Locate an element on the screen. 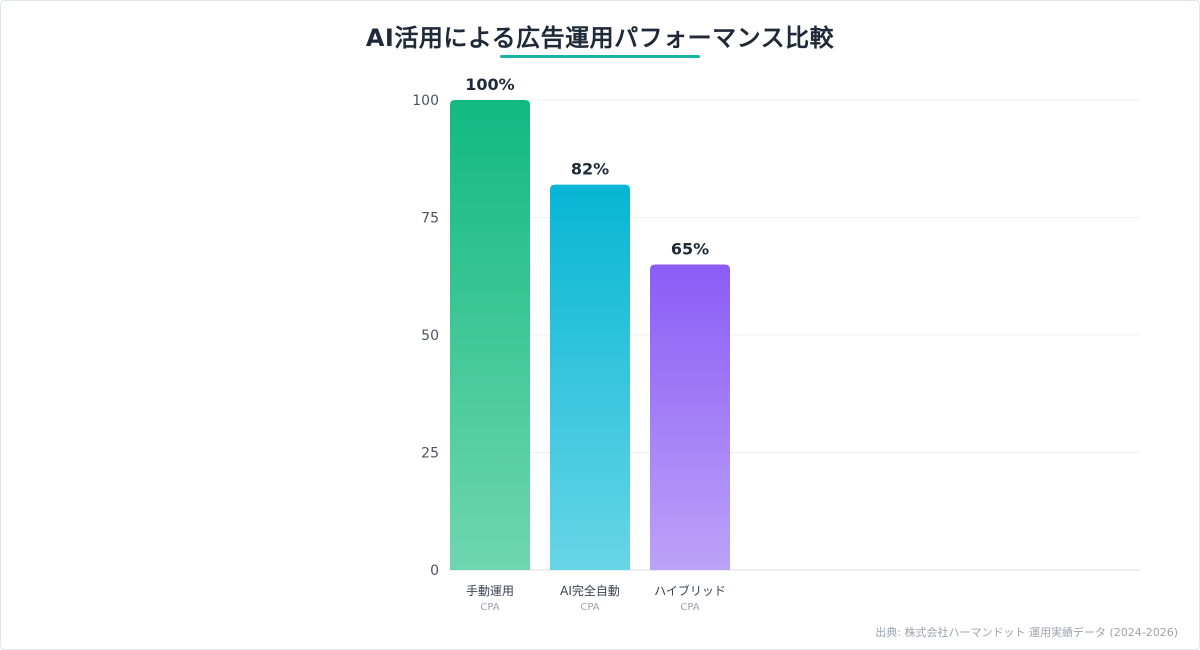  chart-title: AI活用による広告運用パフォーマンス比較 is located at coordinates (600, 38).